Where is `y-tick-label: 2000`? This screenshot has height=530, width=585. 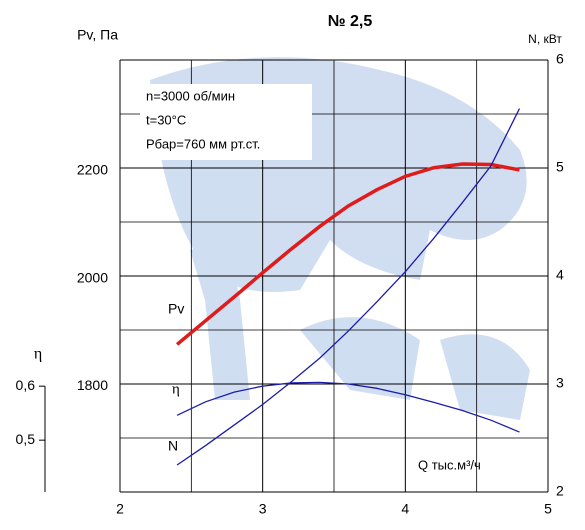 y-tick-label: 2000 is located at coordinates (92, 277).